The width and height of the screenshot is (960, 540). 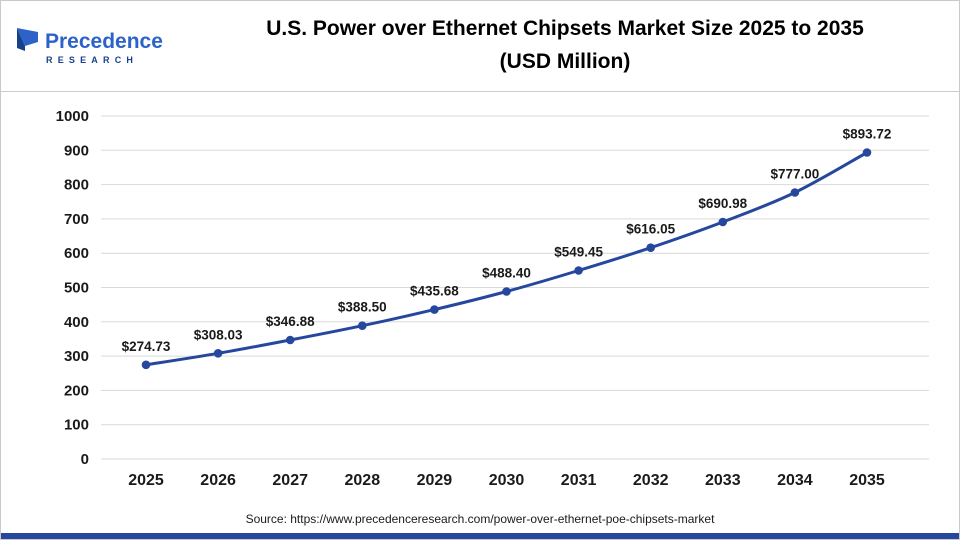 What do you see at coordinates (795, 480) in the screenshot?
I see `x-axis-tick-label: 2034` at bounding box center [795, 480].